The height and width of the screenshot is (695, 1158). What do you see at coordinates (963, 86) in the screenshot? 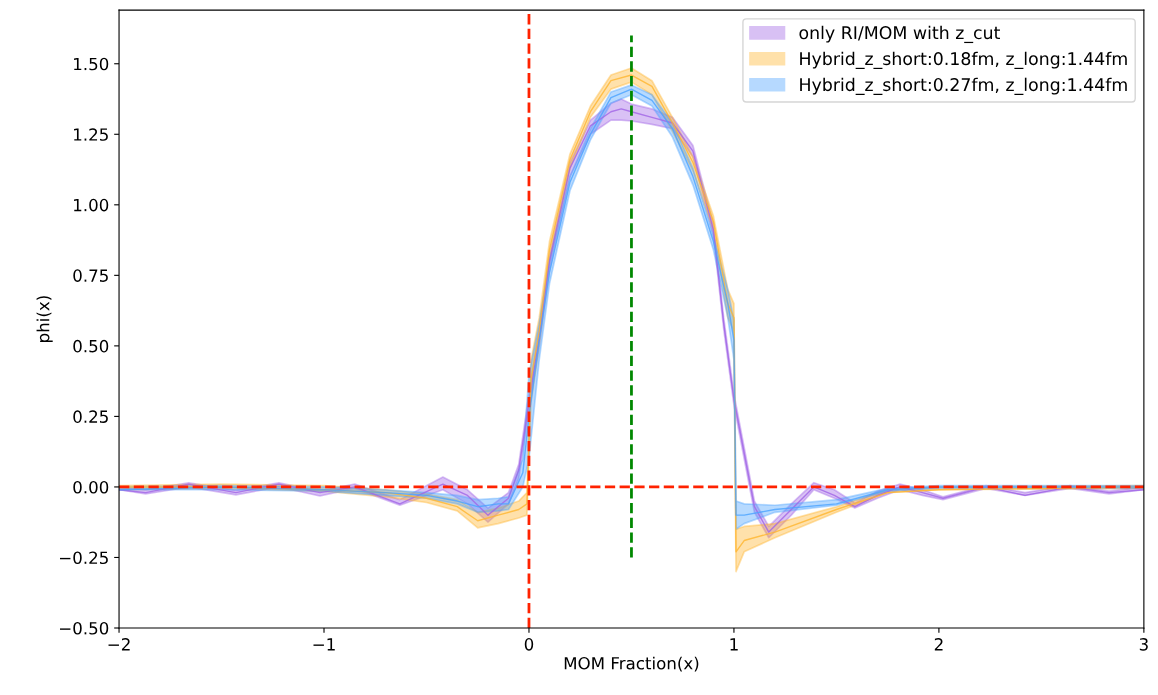
I see `legend-label: Hybrid_z_short:0.27fm, z_long:1.44fm` at bounding box center [963, 86].